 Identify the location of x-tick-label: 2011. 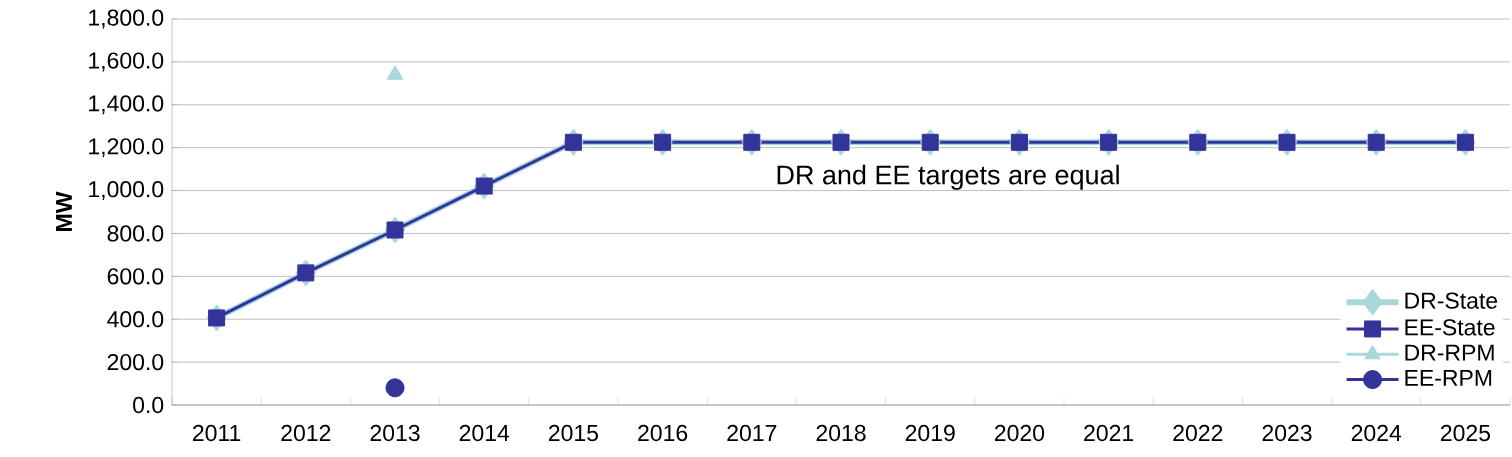
(217, 433).